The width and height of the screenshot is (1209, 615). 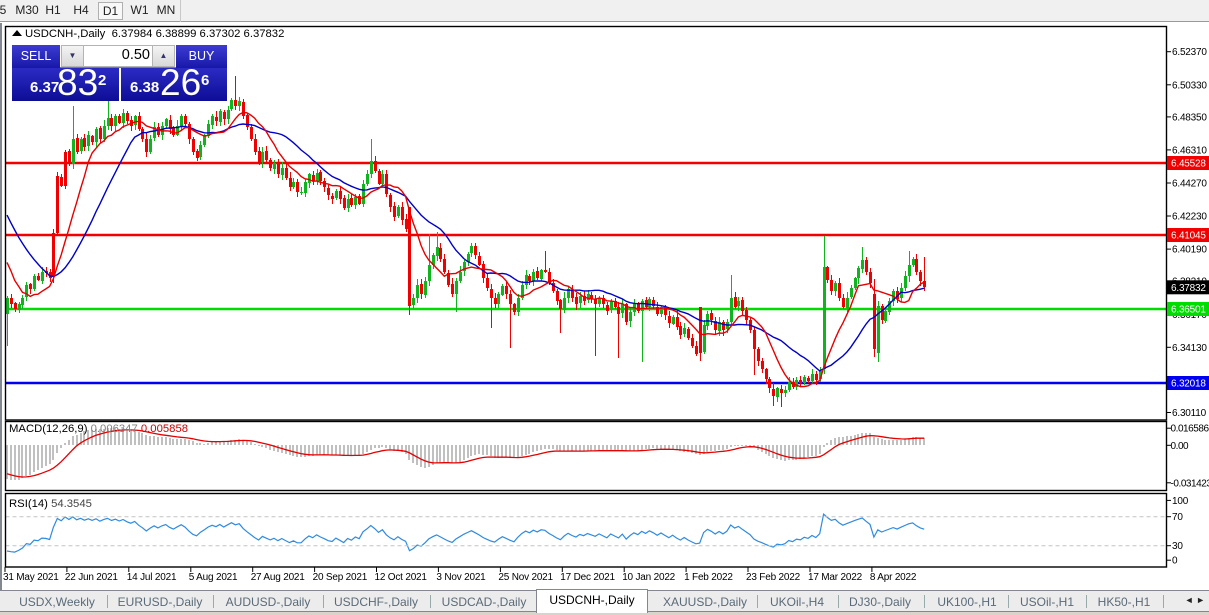 What do you see at coordinates (893, 577) in the screenshot?
I see `svg-text: 8 Apr 2022` at bounding box center [893, 577].